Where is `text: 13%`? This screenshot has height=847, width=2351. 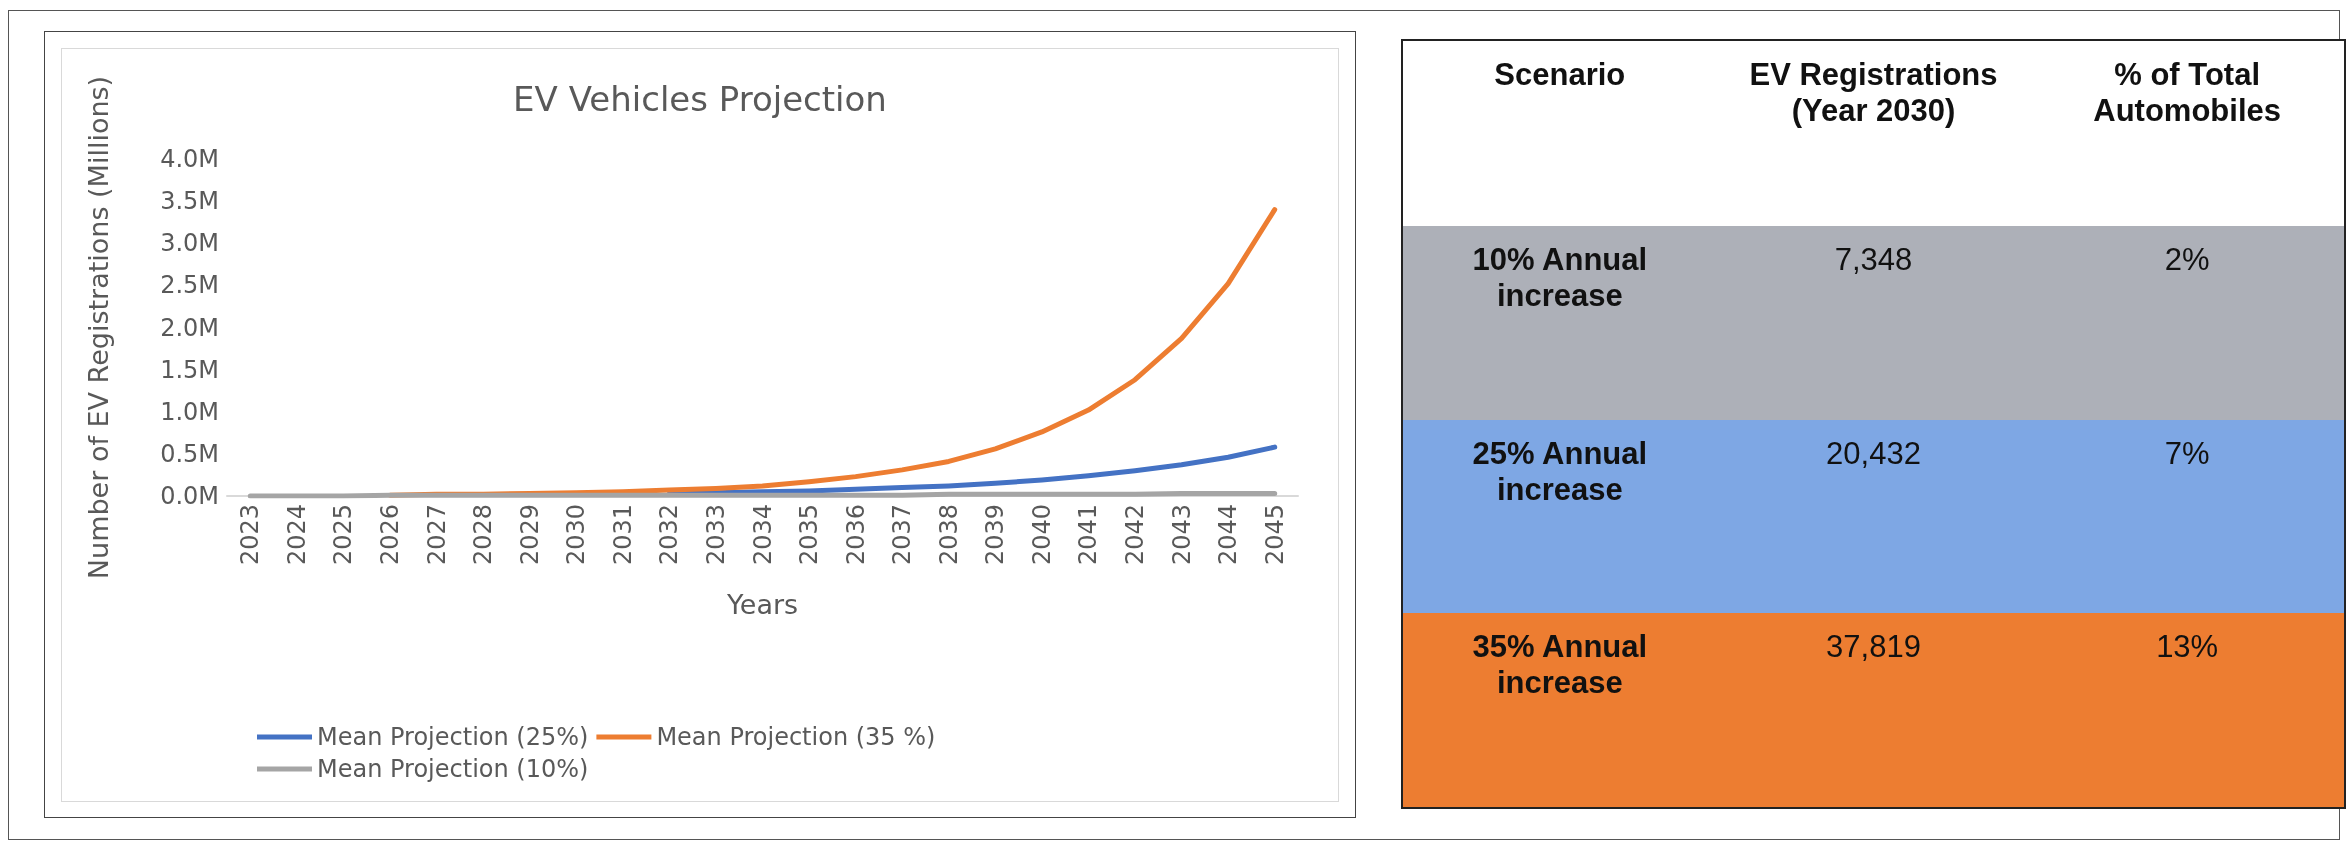
text: 13% is located at coordinates (2187, 710).